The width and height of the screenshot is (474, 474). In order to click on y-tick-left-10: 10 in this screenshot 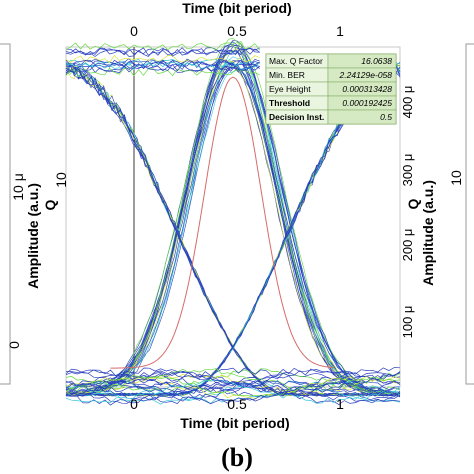, I will do `click(61, 180)`.